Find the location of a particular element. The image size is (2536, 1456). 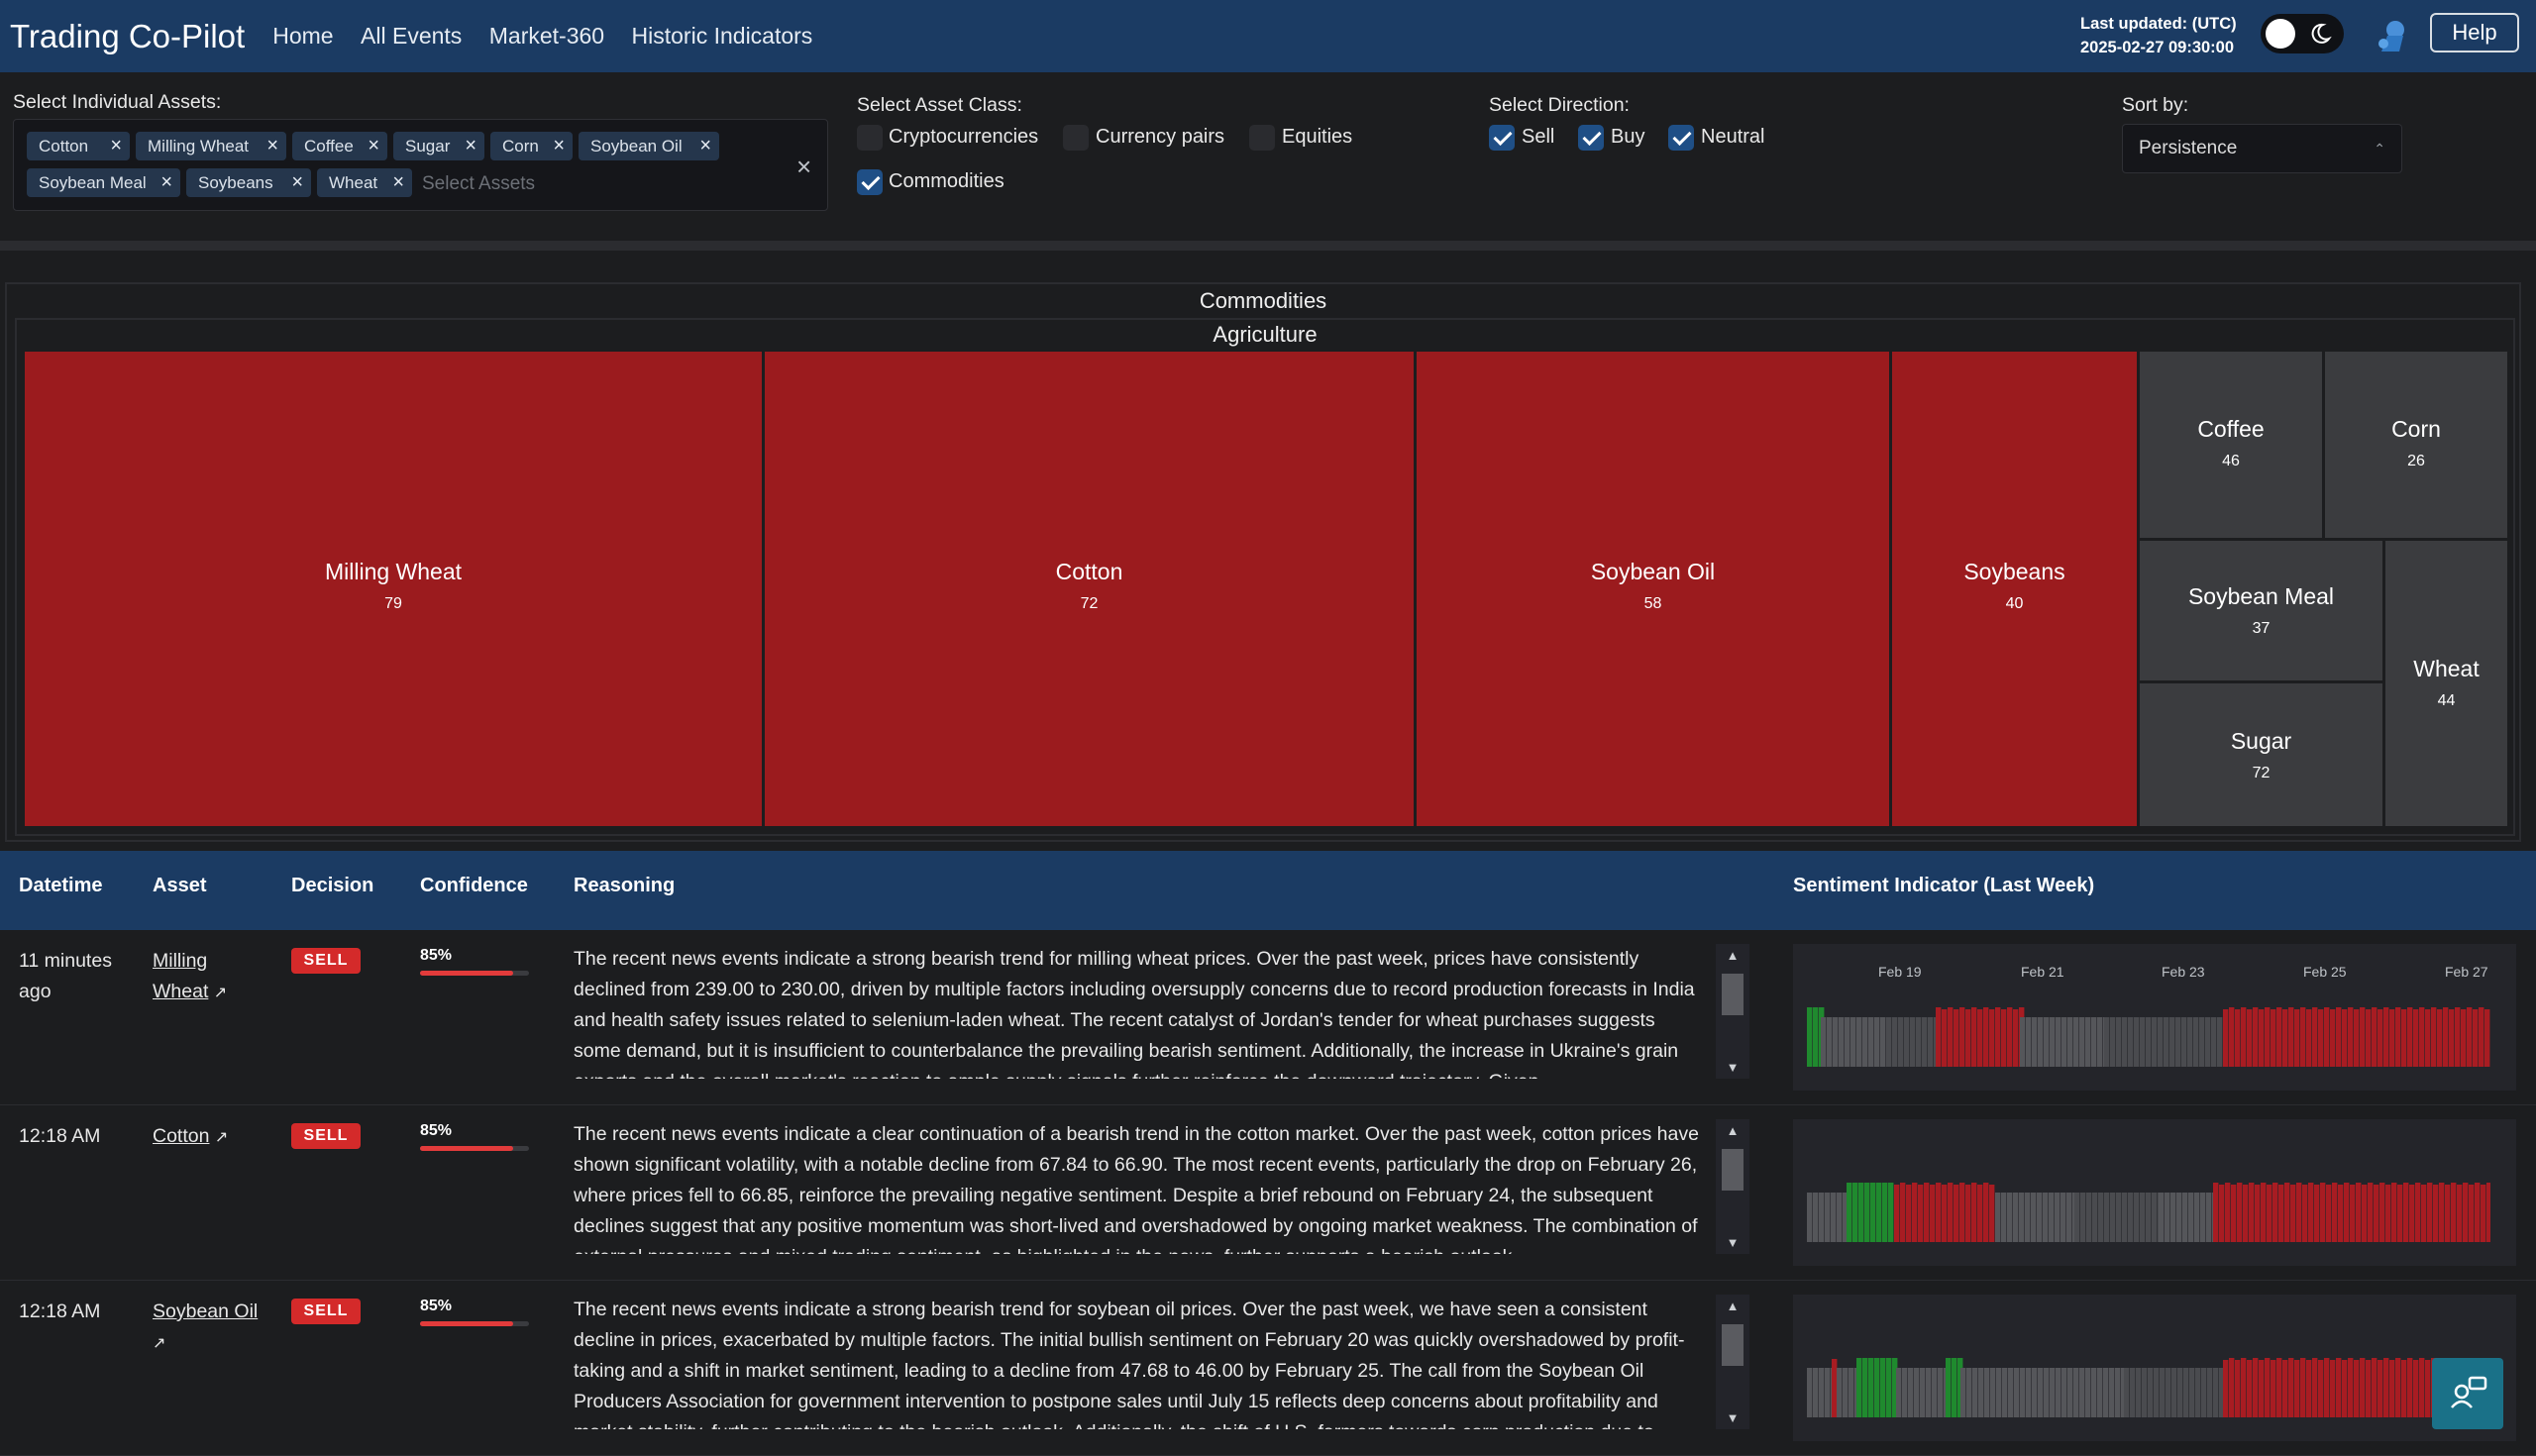

checkbox-buy is located at coordinates (1591, 138).